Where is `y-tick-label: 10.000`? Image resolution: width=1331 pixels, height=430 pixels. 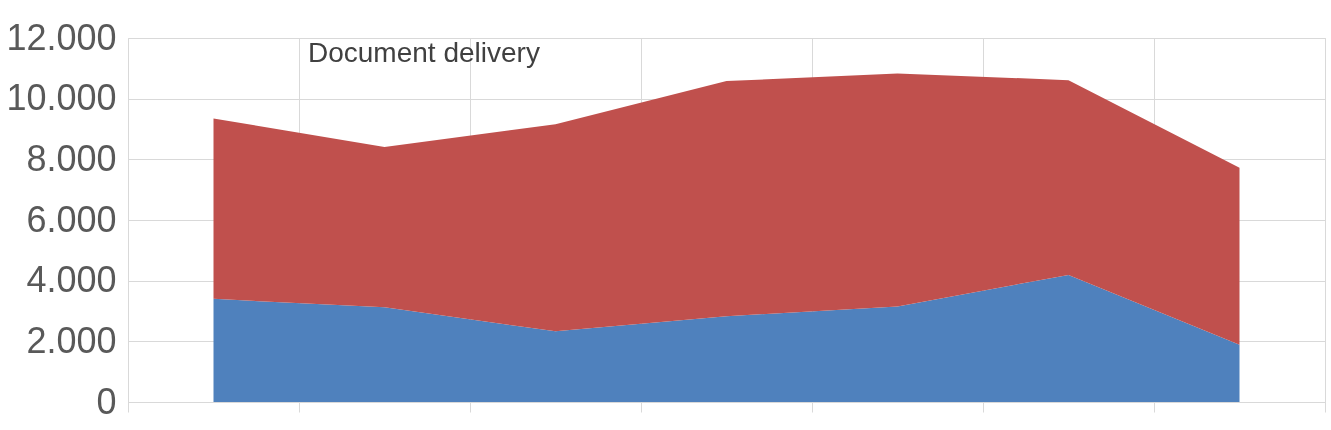 y-tick-label: 10.000 is located at coordinates (61, 98).